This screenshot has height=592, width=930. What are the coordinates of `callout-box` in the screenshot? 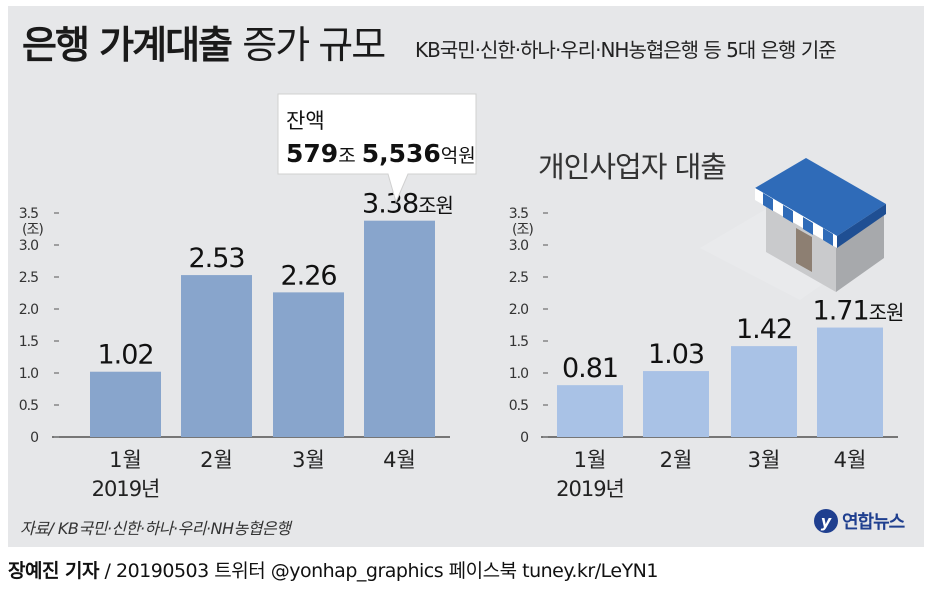 It's located at (377, 148).